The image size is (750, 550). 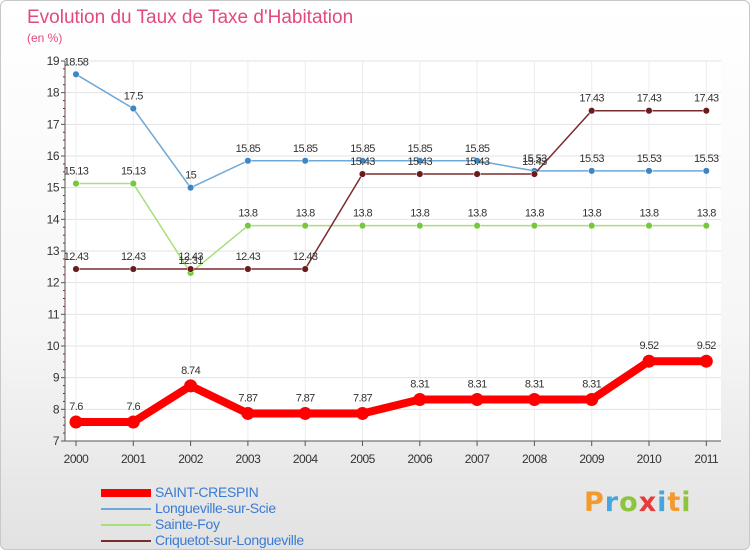 I want to click on legend-label: Sainte-Foy, so click(x=187, y=524).